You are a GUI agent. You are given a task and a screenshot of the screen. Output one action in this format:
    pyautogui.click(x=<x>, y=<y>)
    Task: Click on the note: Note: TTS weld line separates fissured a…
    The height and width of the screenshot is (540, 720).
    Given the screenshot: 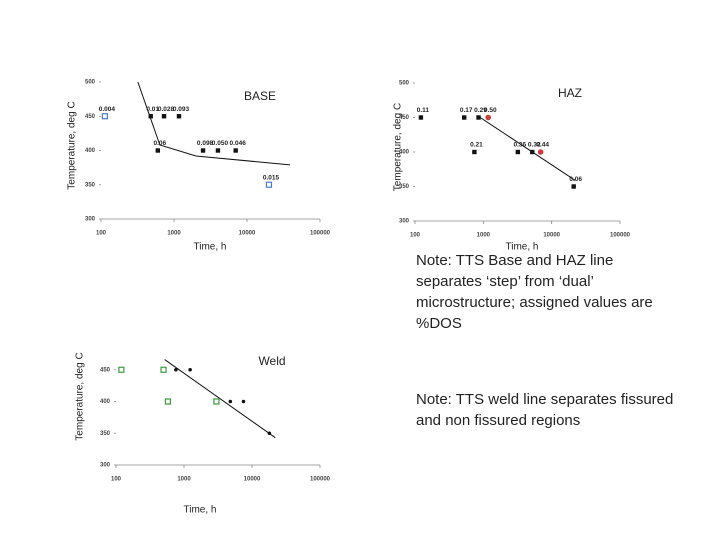 What is the action you would take?
    pyautogui.click(x=545, y=410)
    